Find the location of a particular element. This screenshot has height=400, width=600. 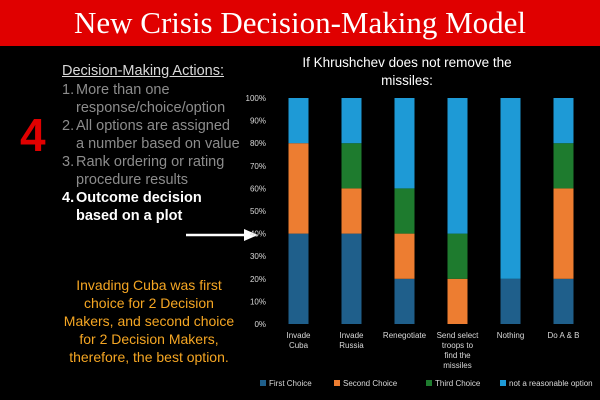

action-item-4: 4. Outcome decision based on a plot is located at coordinates (152, 207).